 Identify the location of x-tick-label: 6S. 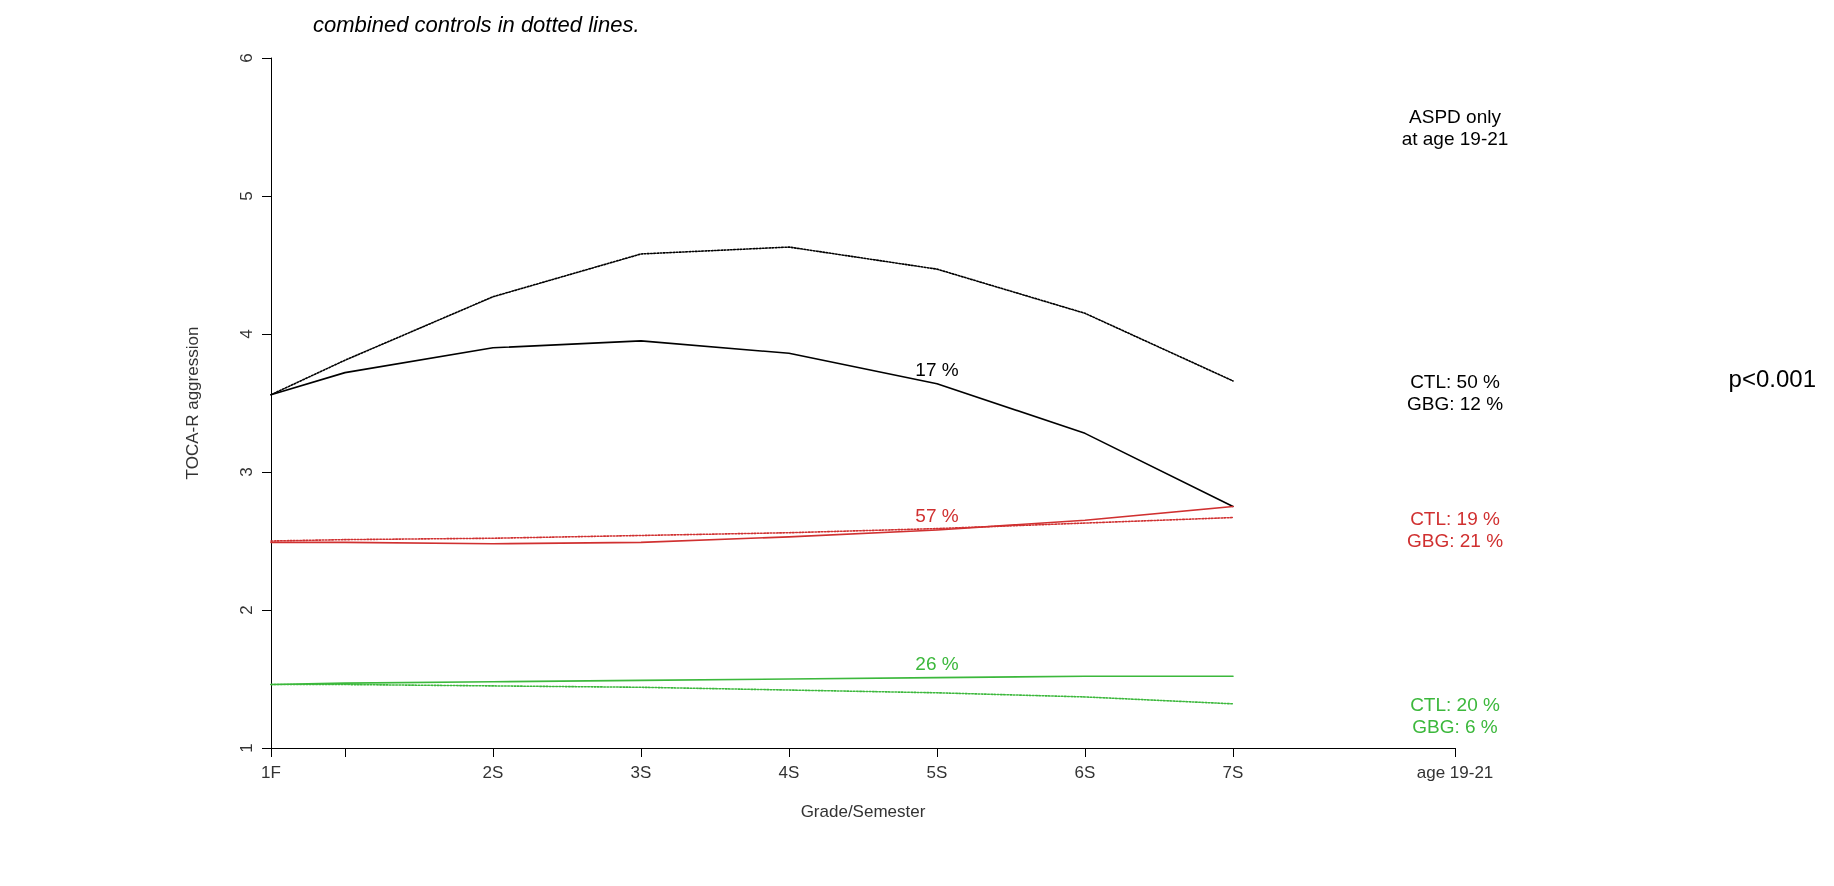
(1085, 772).